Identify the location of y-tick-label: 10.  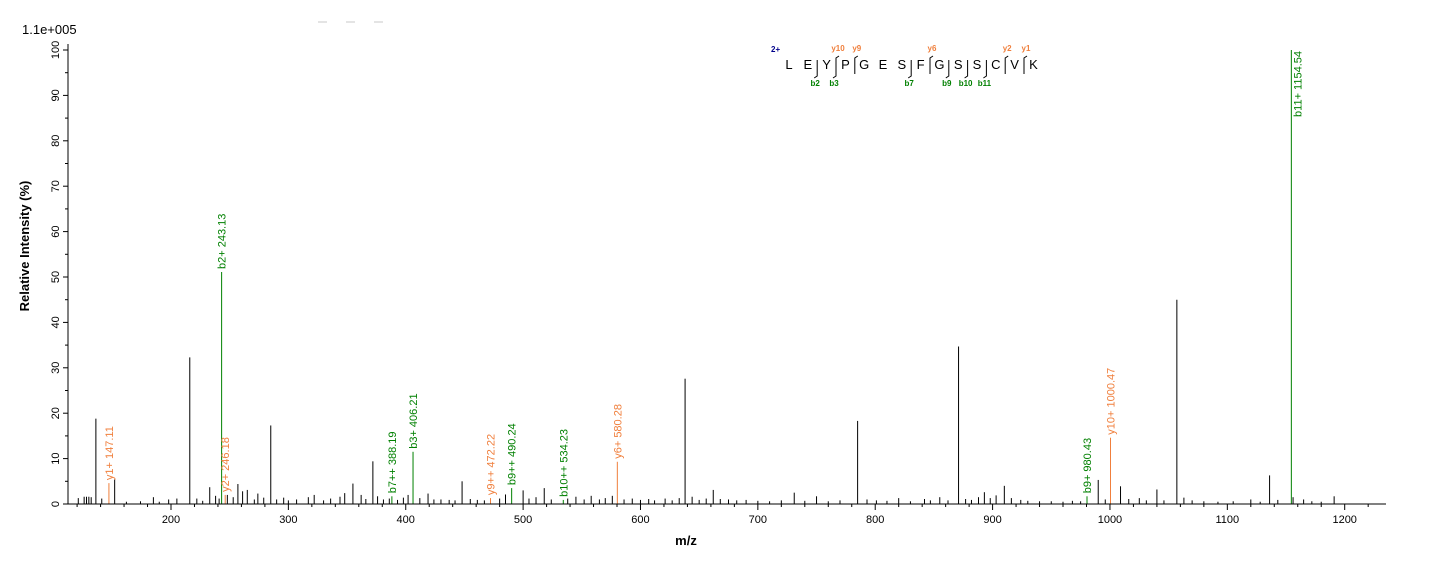
(56, 458).